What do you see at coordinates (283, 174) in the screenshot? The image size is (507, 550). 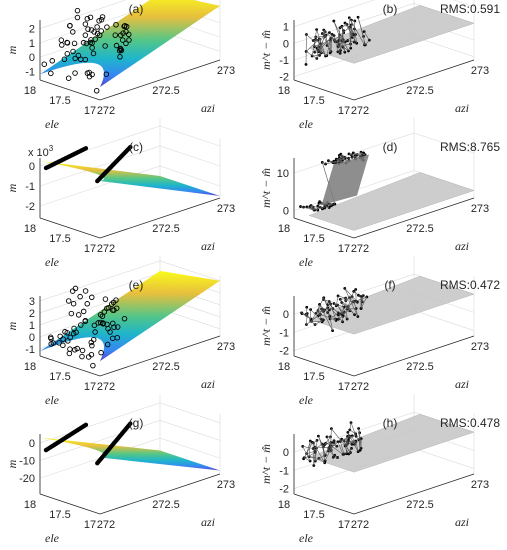 I see `z-tick-label: 10` at bounding box center [283, 174].